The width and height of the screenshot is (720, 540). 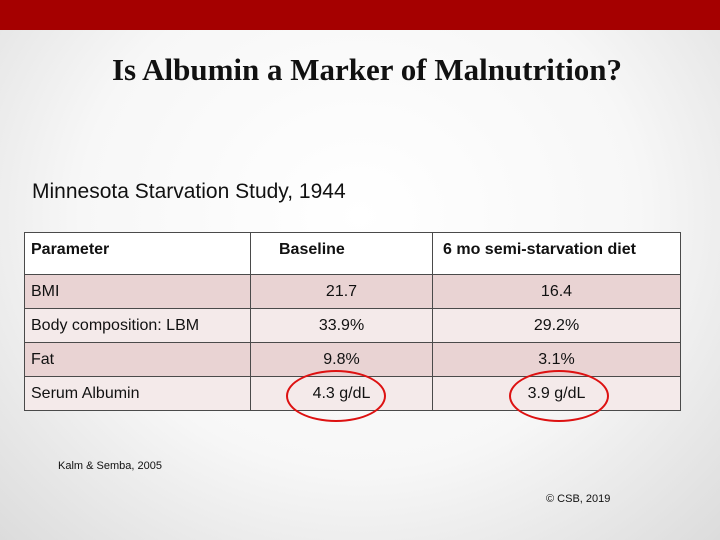 I want to click on column-header-diet: 6 mo semi-starvation diet, so click(x=556, y=253).